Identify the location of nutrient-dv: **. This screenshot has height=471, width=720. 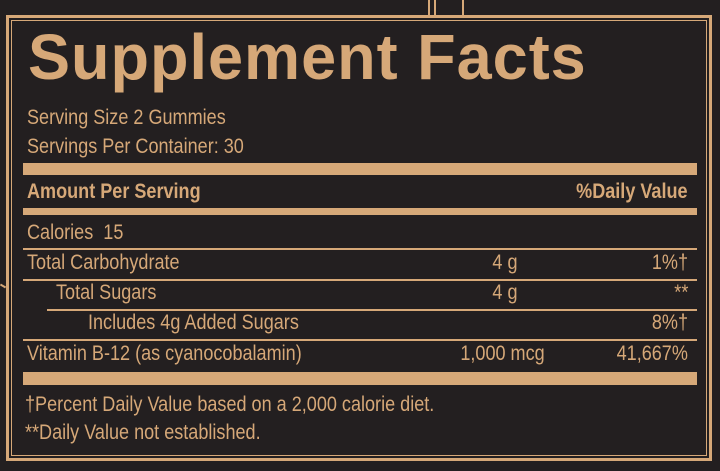
(680, 292).